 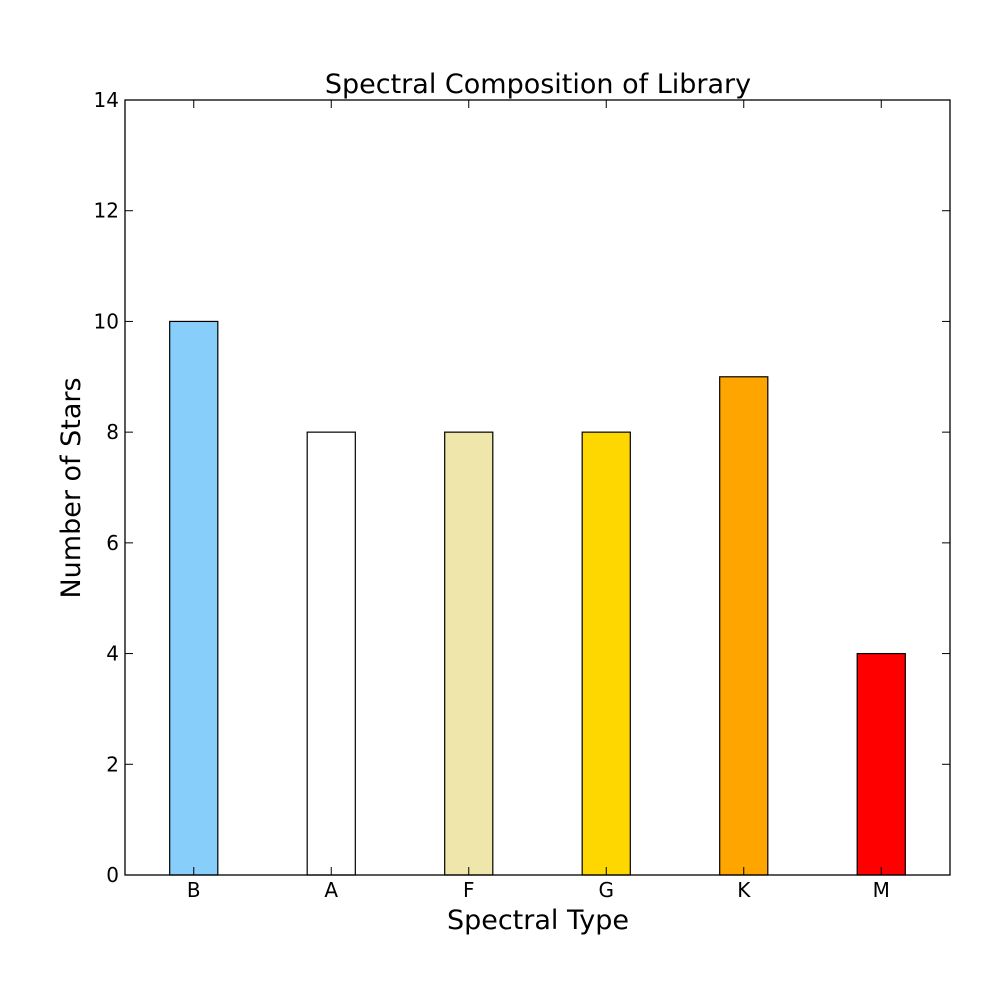 What do you see at coordinates (881, 764) in the screenshot?
I see `bar-M` at bounding box center [881, 764].